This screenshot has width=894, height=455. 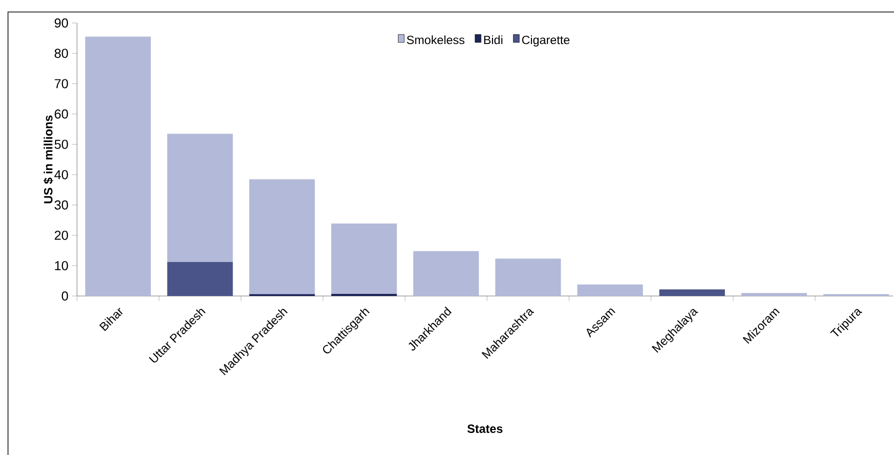 I want to click on y-tick-label: 0, so click(x=65, y=296).